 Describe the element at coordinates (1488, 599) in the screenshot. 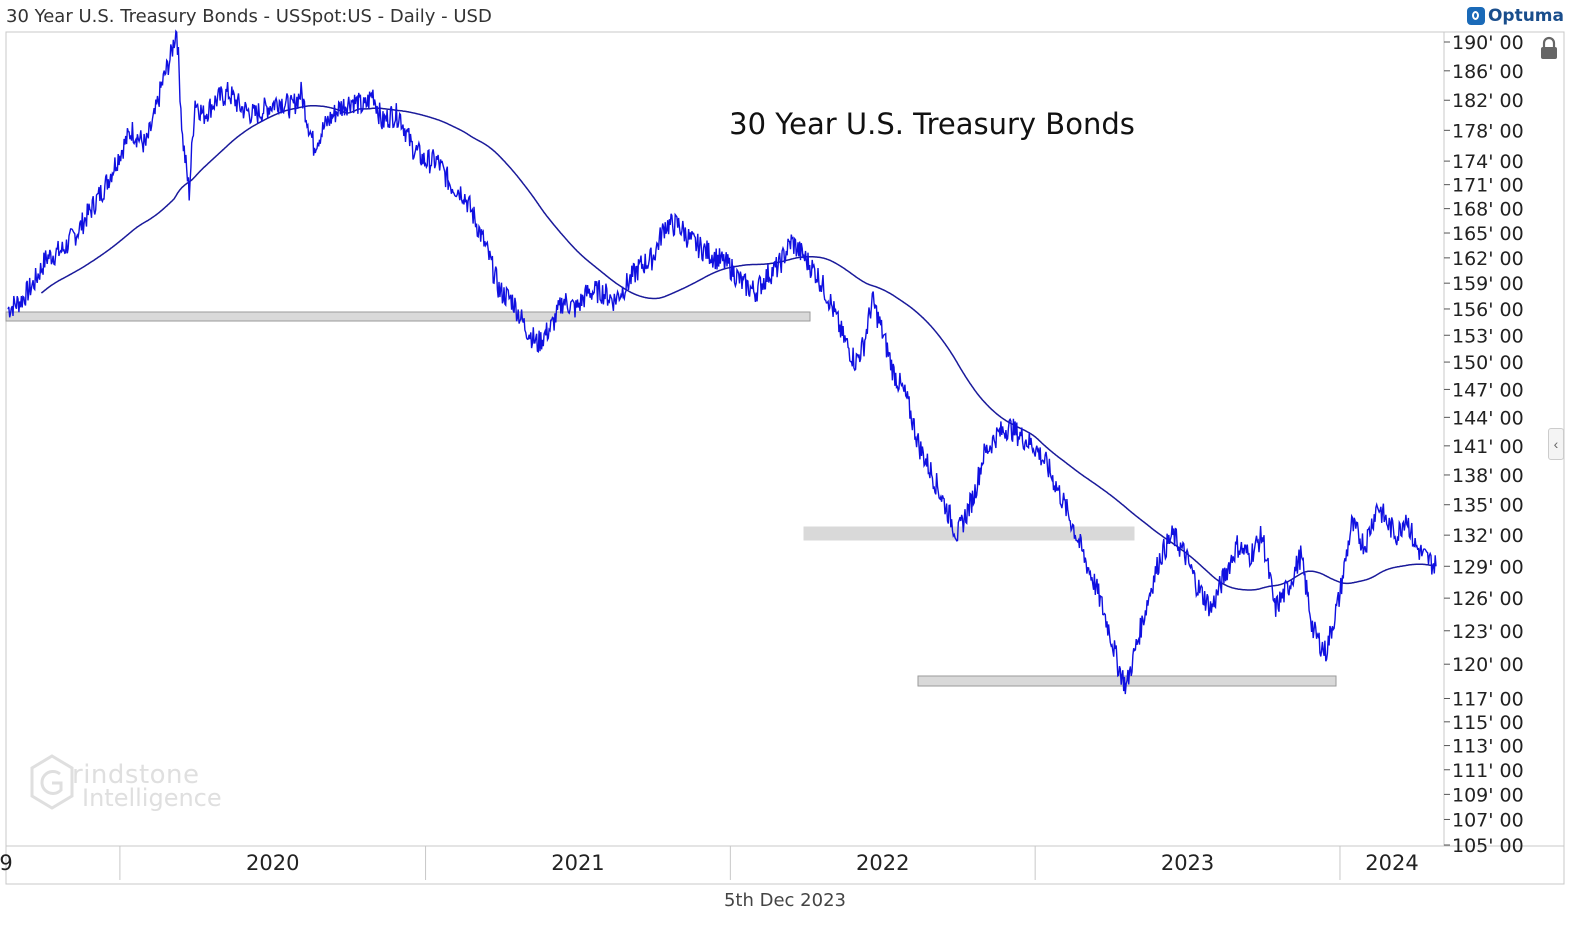

I see `y-tick-label: 126' 00` at that location.